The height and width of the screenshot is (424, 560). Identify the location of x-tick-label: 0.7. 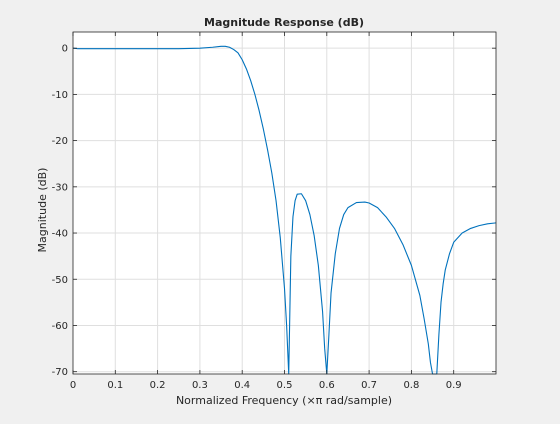
(369, 385).